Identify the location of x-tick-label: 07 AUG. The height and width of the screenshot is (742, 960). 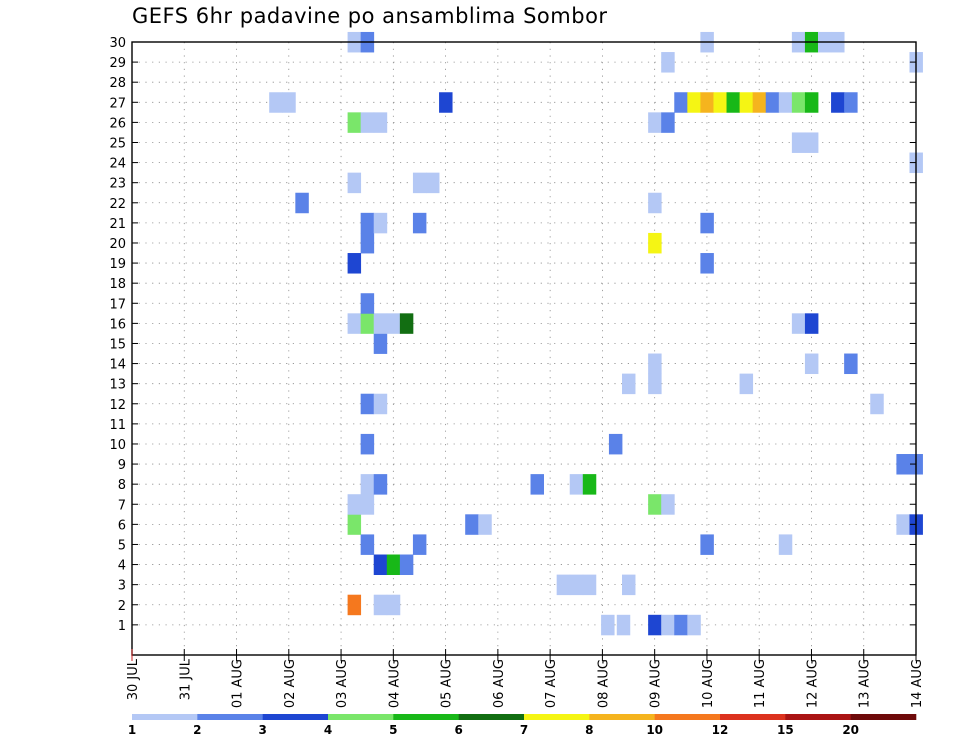
(551, 683).